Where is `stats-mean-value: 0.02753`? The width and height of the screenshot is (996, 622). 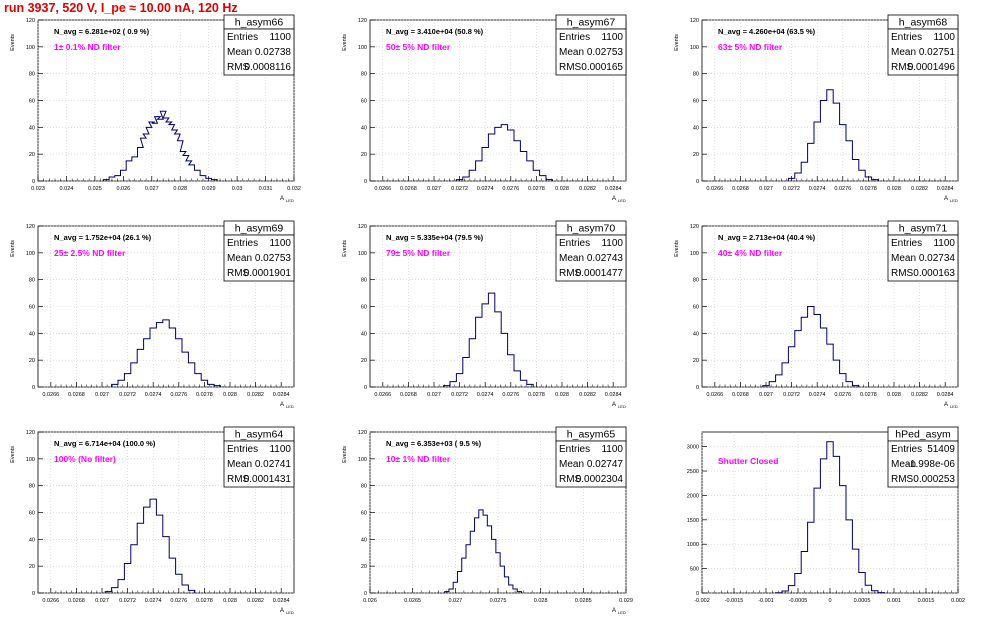
stats-mean-value: 0.02753 is located at coordinates (605, 52).